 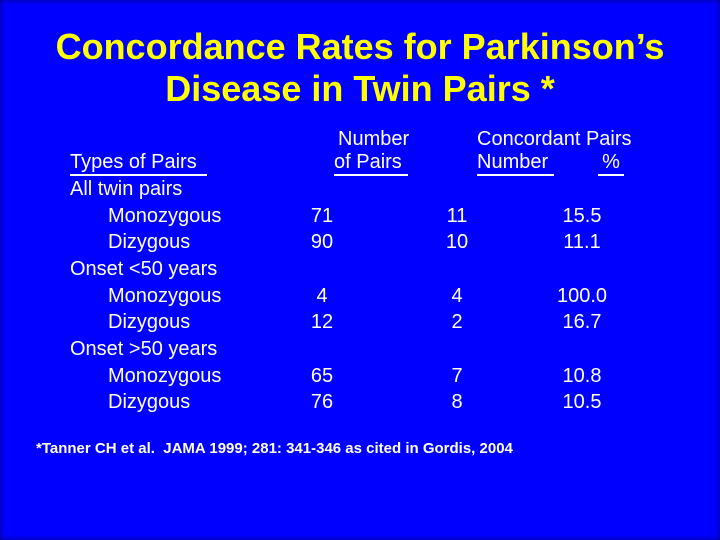 I want to click on slide-title-line2: Disease in Twin Pairs *, so click(x=360, y=88).